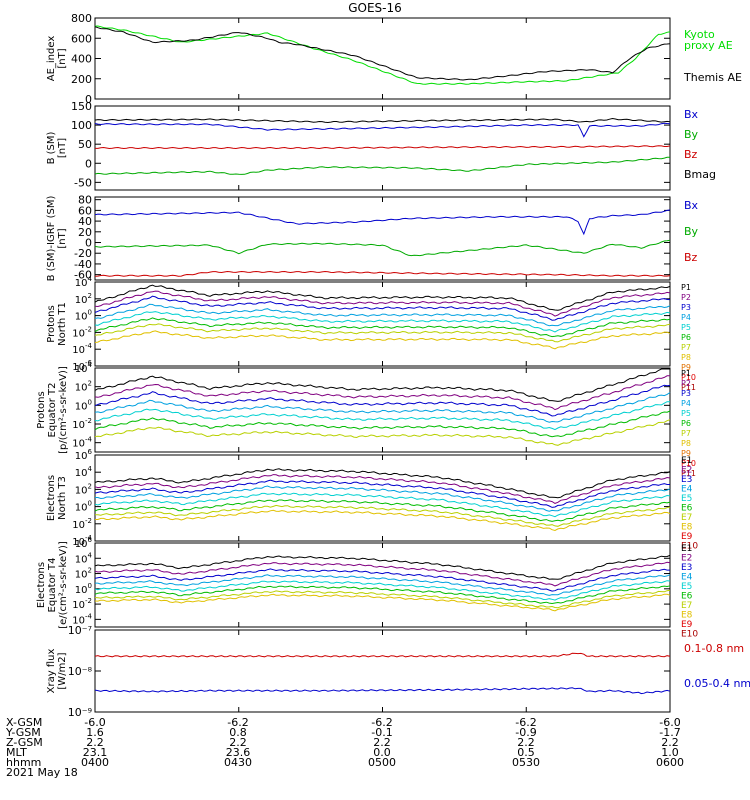 Image resolution: width=750 pixels, height=800 pixels. What do you see at coordinates (85, 200) in the screenshot?
I see `y-tick-label: 80` at bounding box center [85, 200].